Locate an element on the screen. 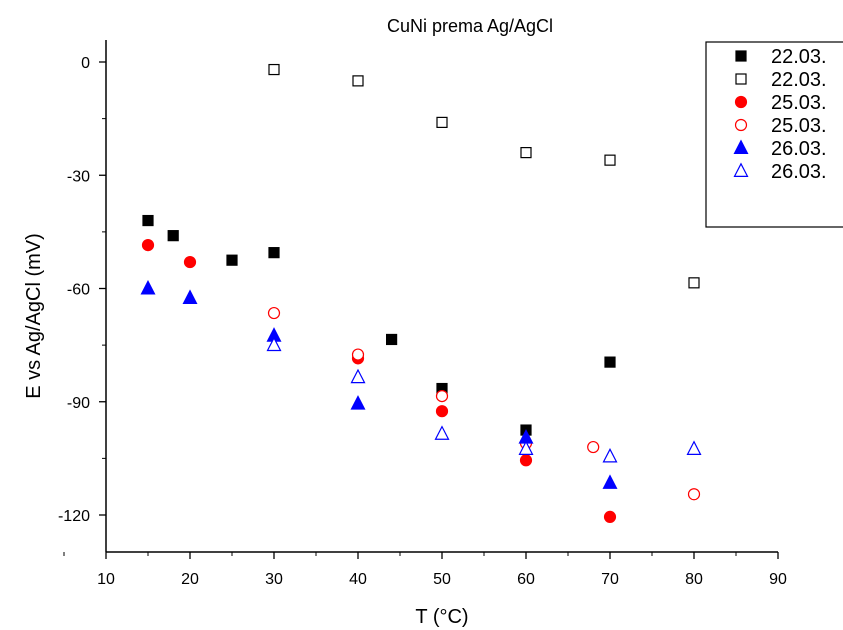  y-axis-label: E vs Ag/AgCl (mV) is located at coordinates (34, 316).